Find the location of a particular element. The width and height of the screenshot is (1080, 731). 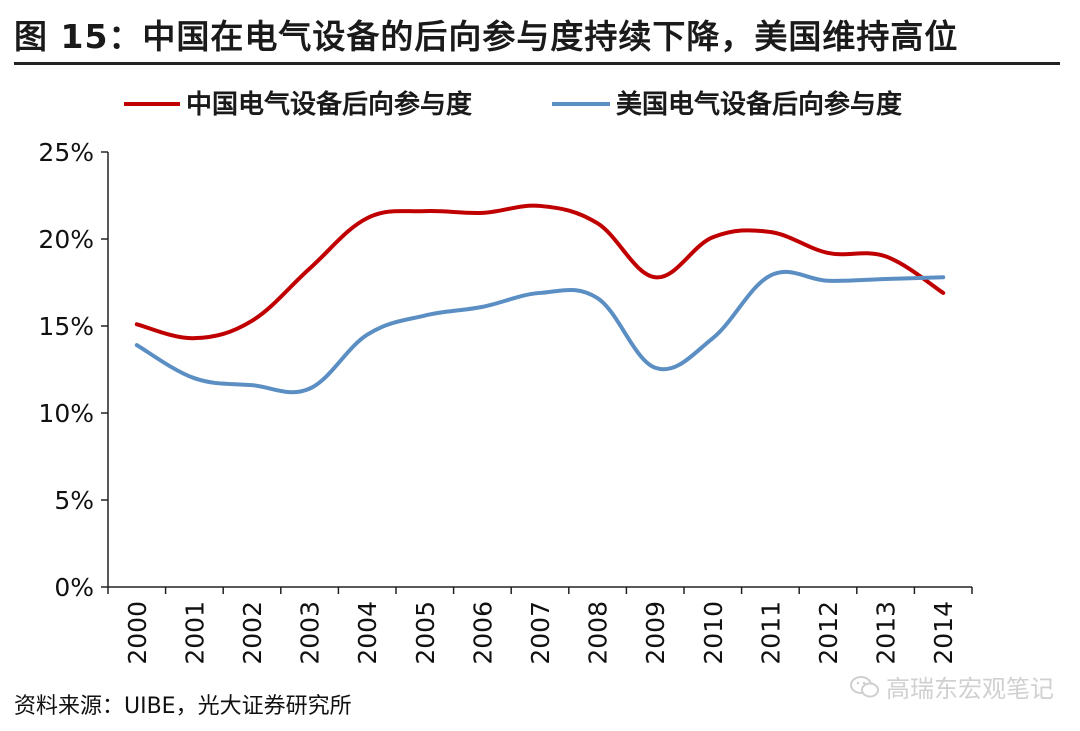

x-tick-label: 2011 is located at coordinates (770, 633).